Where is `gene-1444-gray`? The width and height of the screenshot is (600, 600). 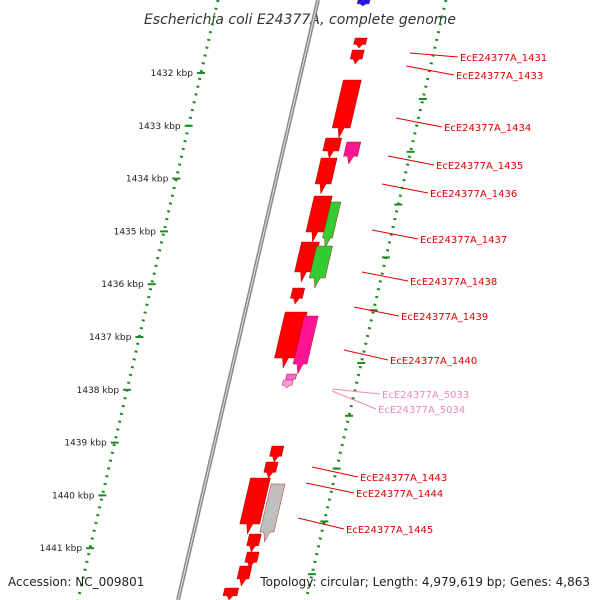 gene-1444-gray is located at coordinates (272, 513).